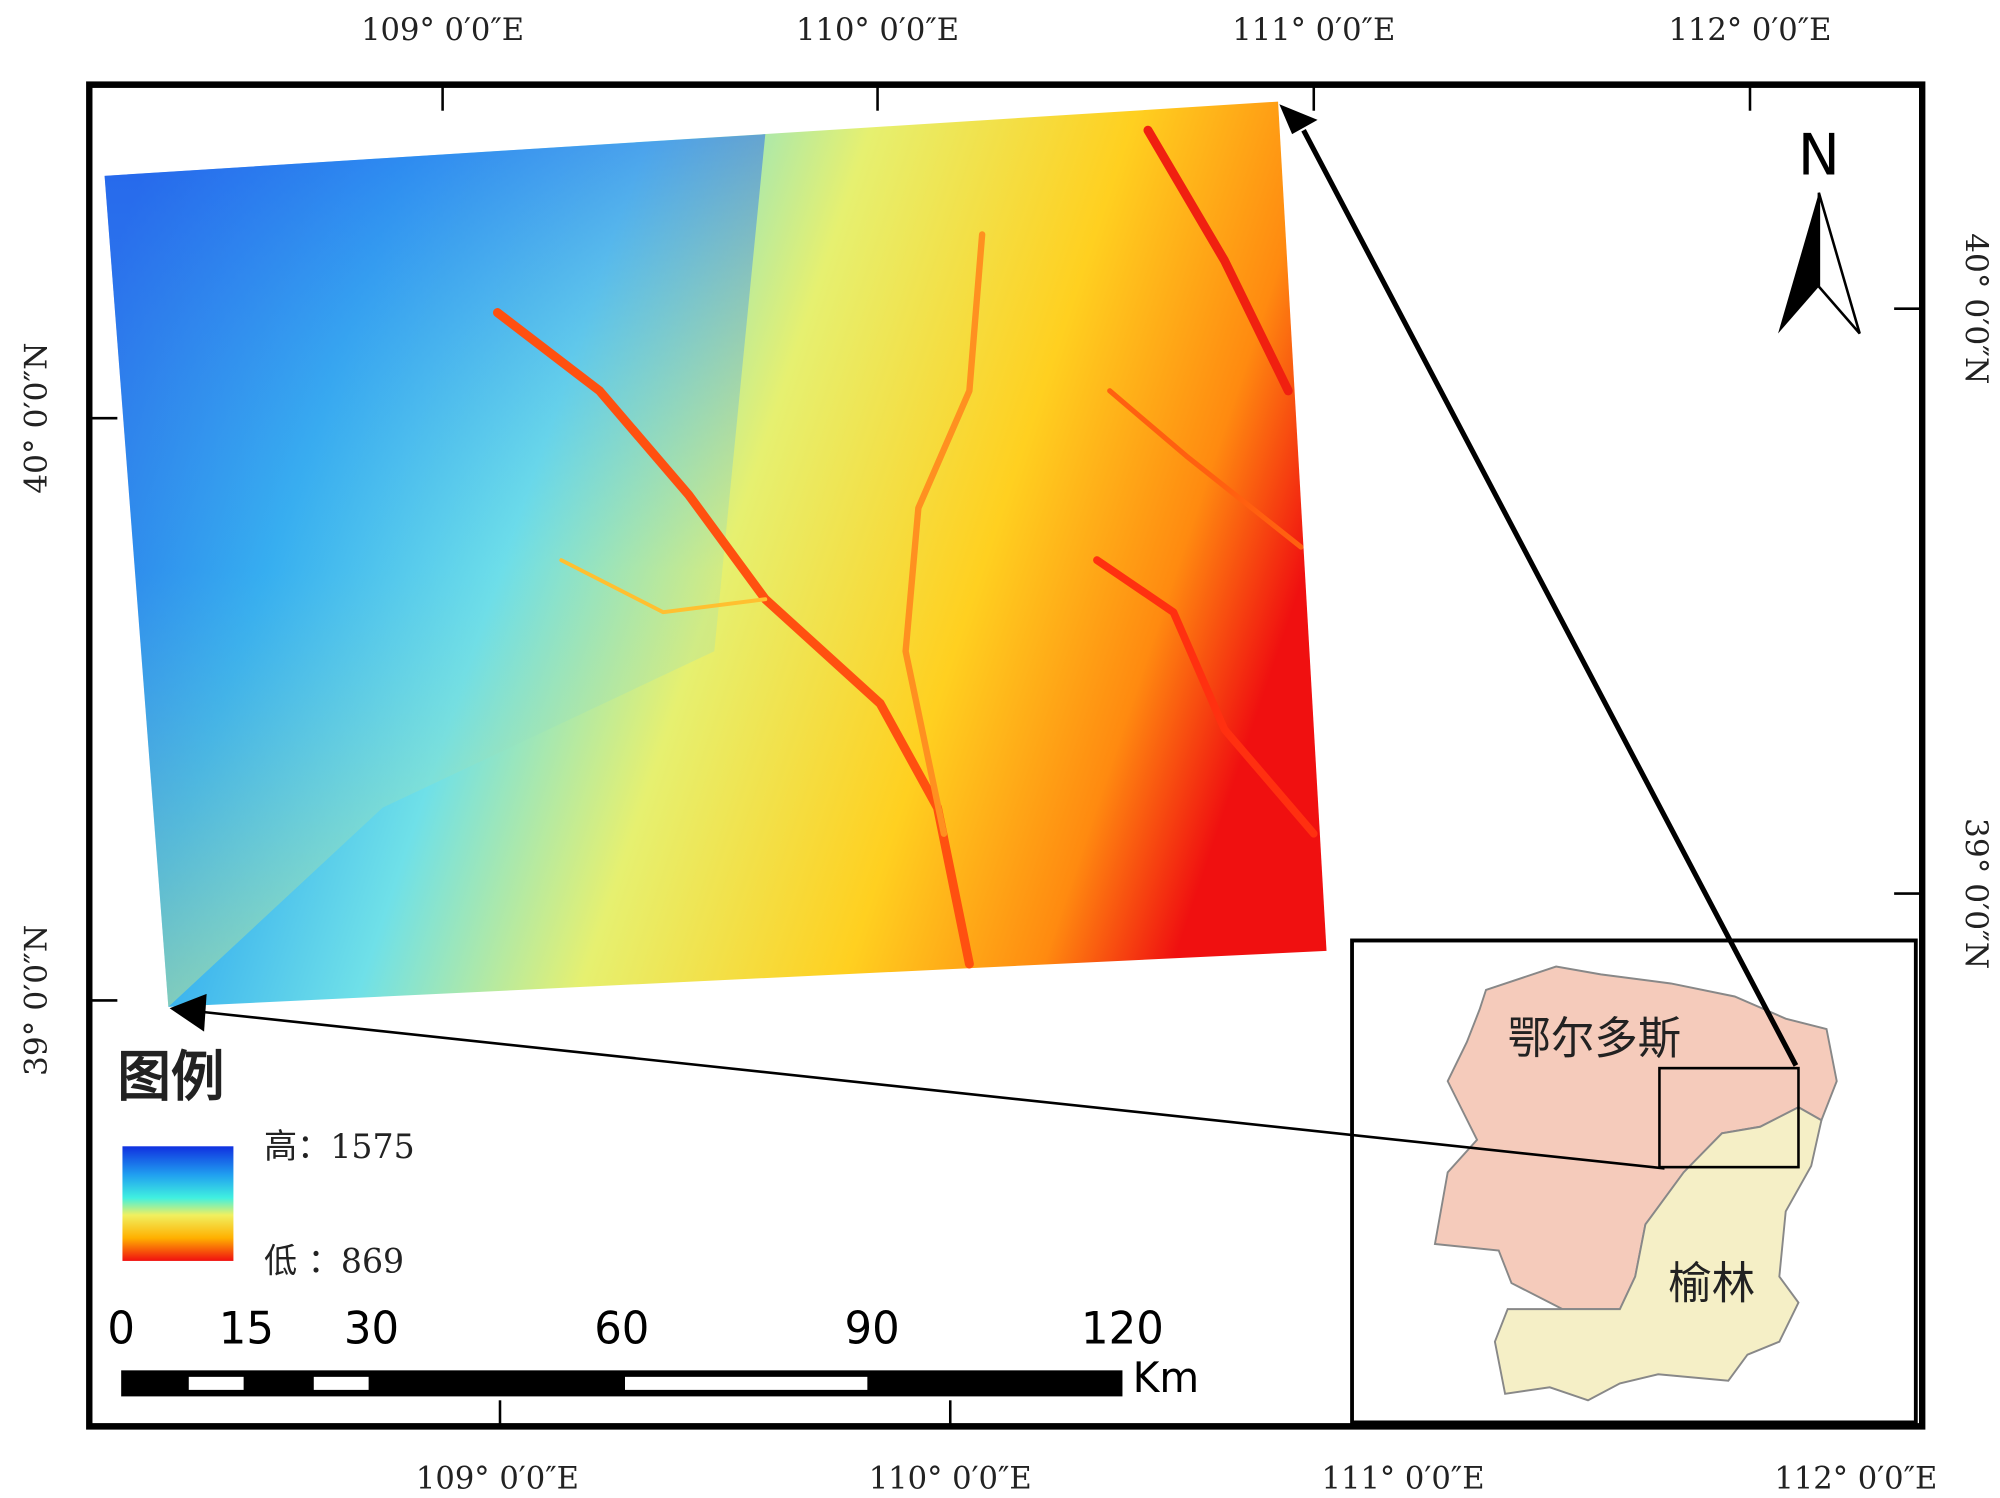  I want to click on legend-low: 低 ：869, so click(334, 1260).